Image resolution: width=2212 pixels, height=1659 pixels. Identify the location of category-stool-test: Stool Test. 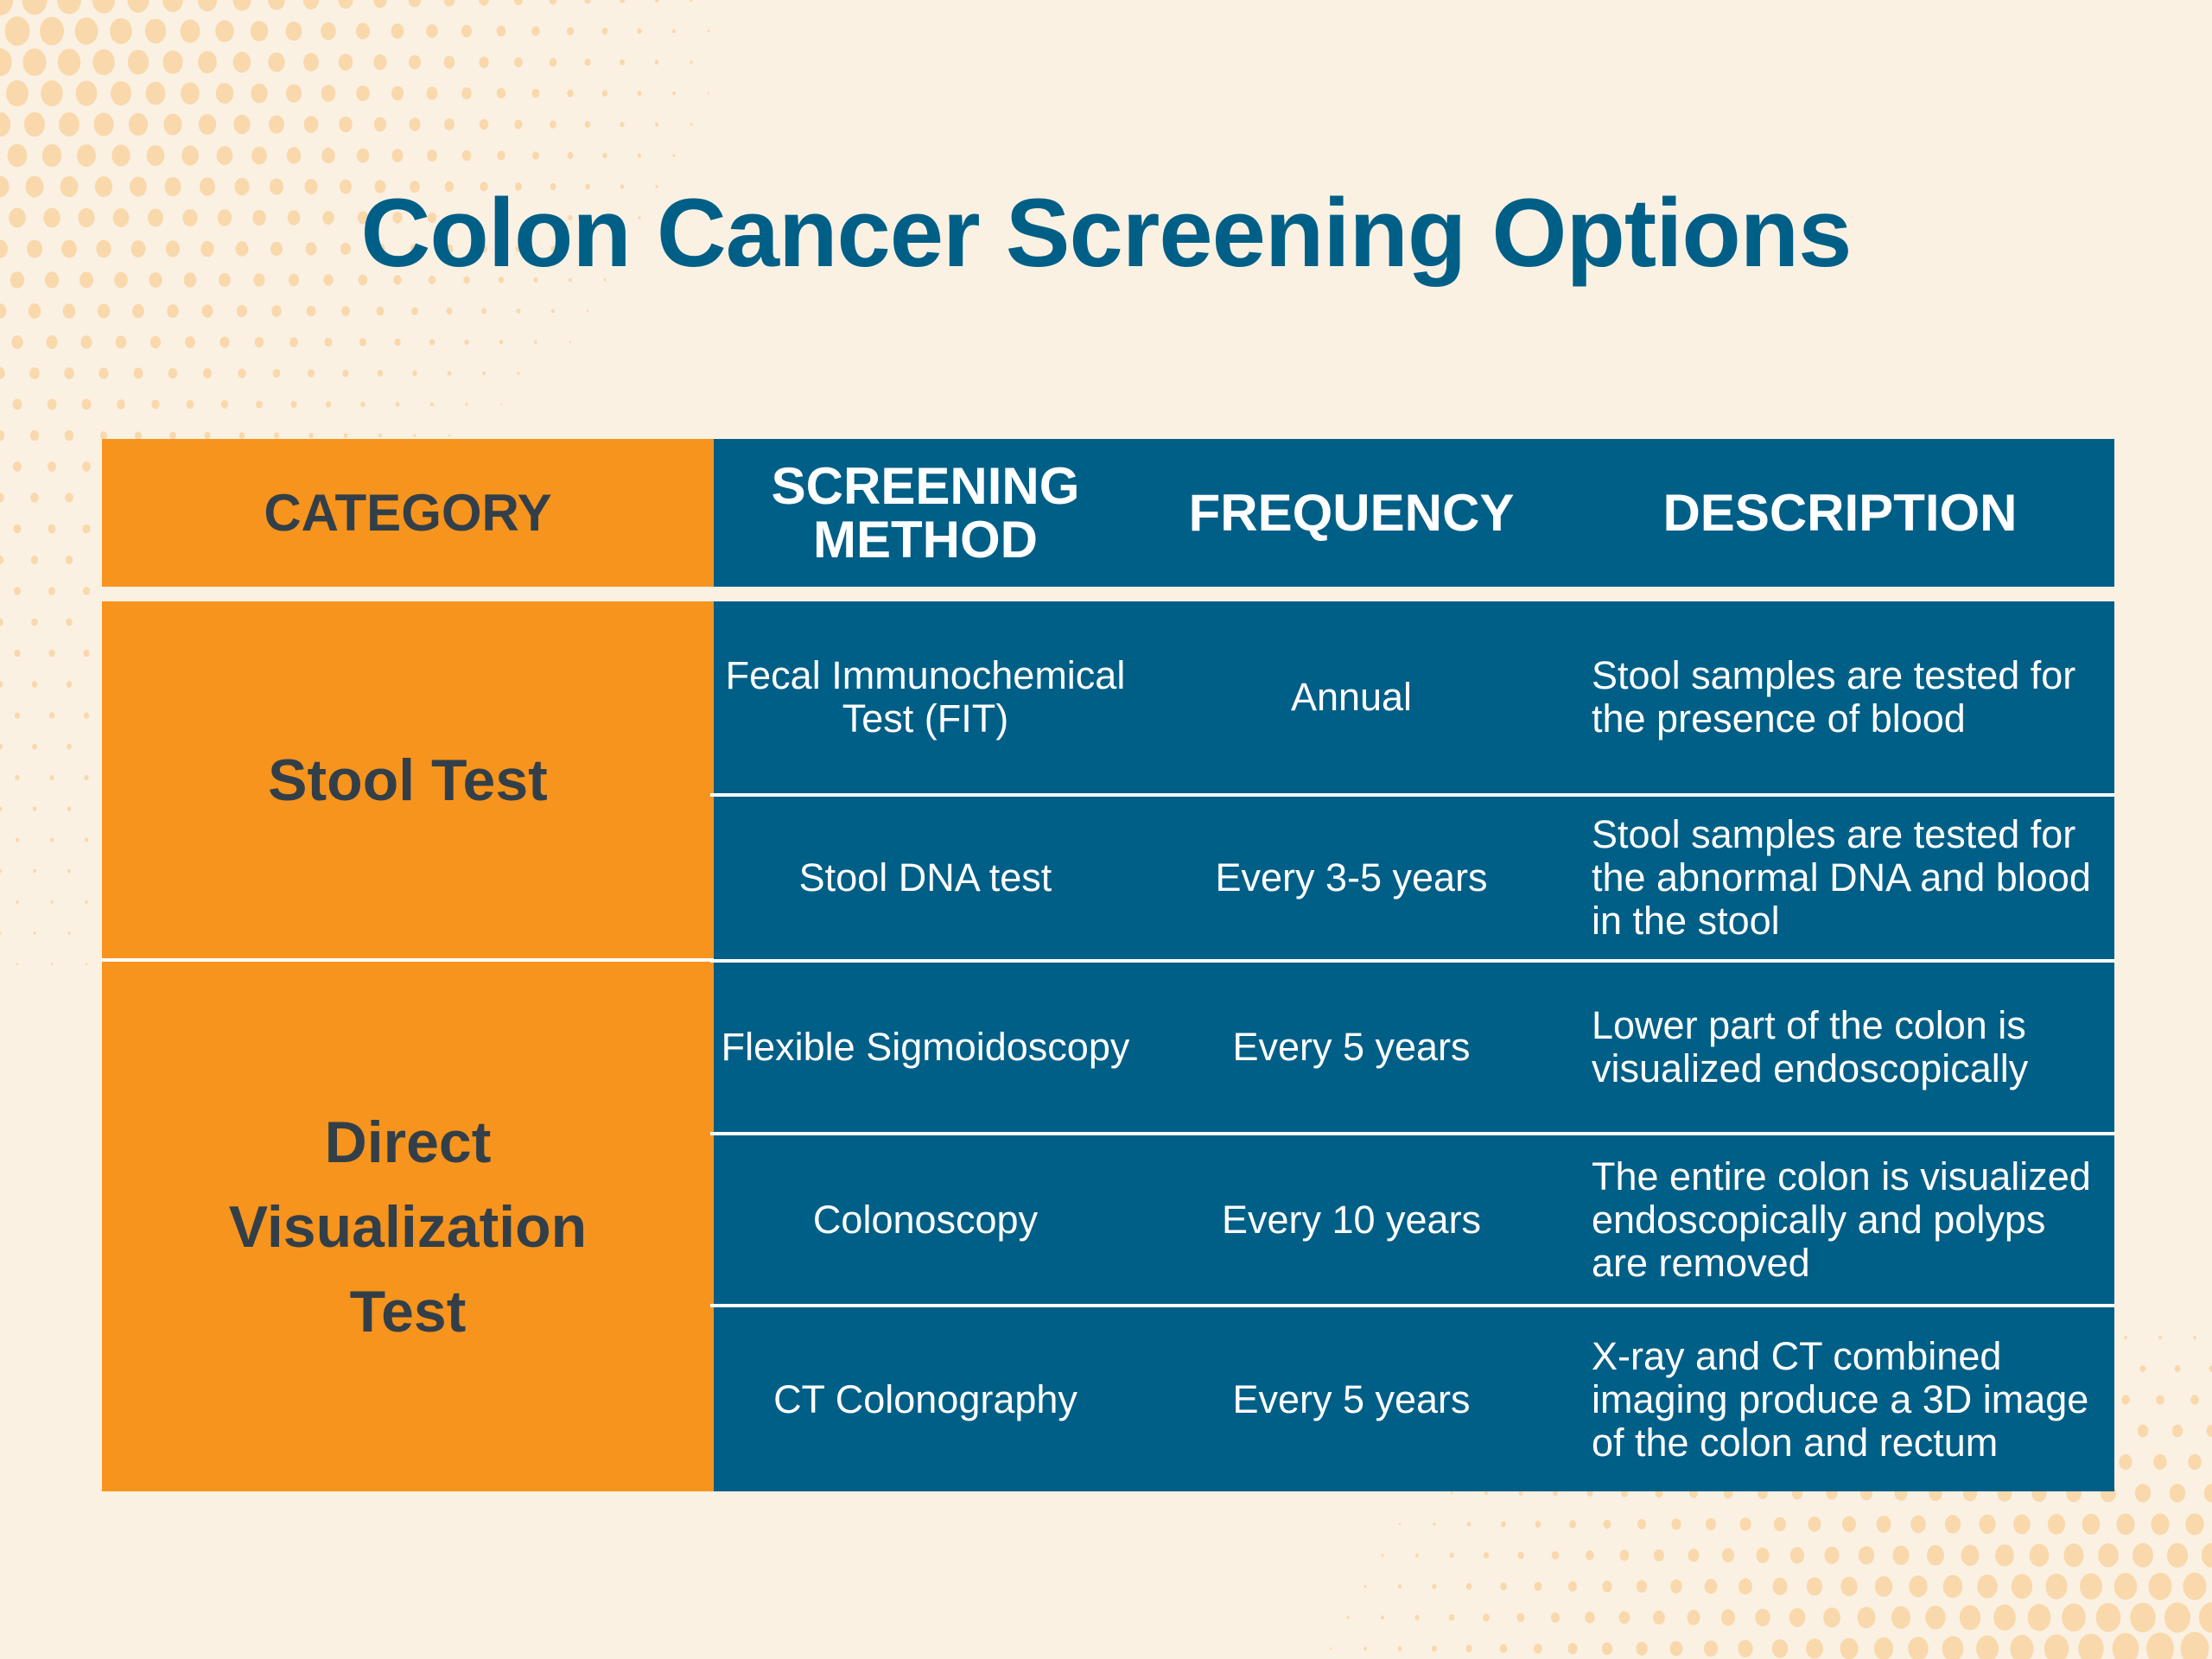
(408, 780).